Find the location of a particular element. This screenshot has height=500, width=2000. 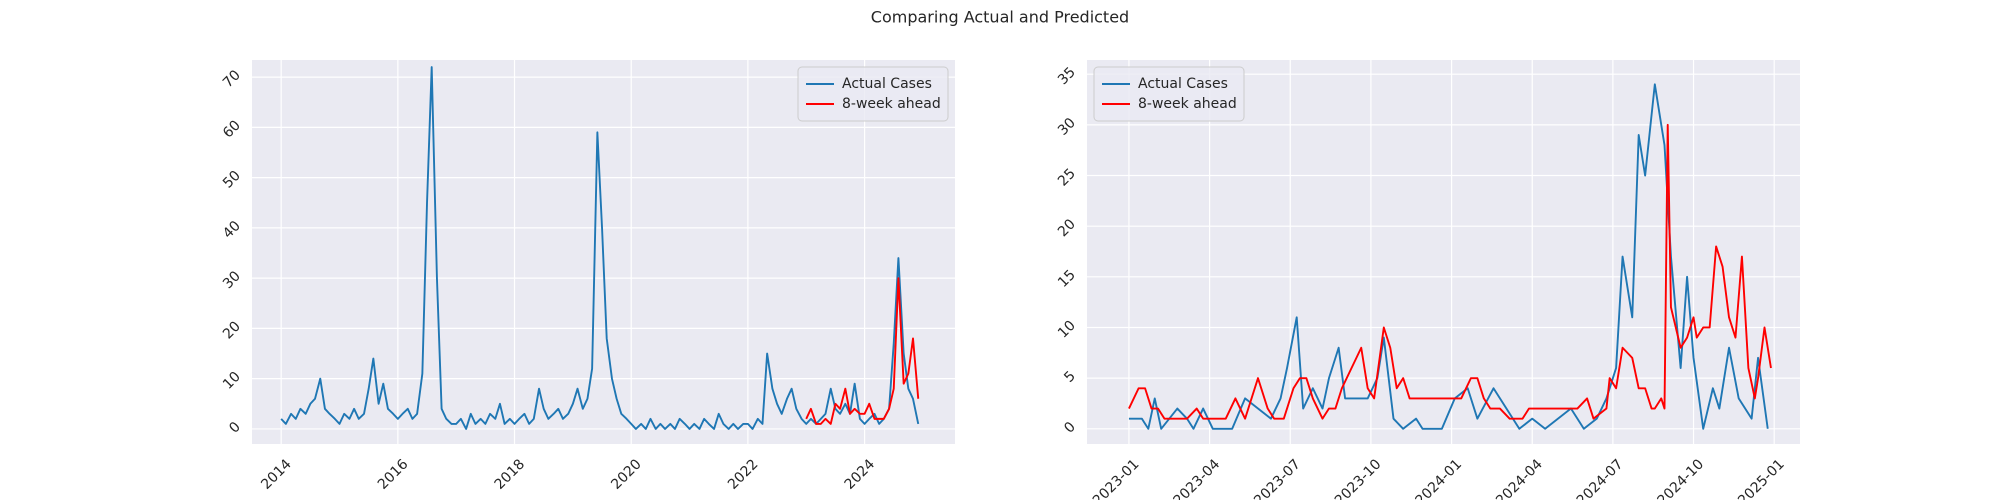

x-tick-label: 2024-04 is located at coordinates (1519, 478).